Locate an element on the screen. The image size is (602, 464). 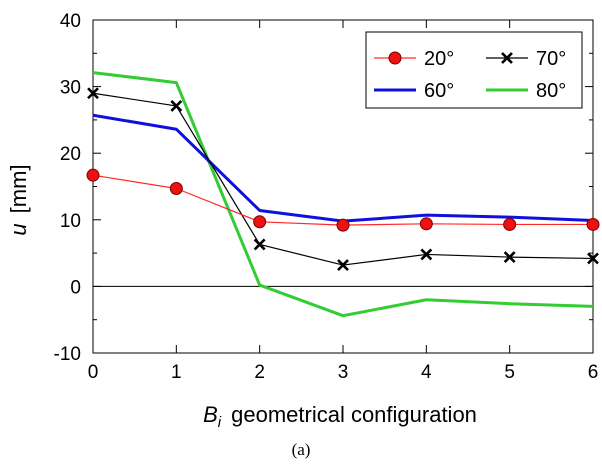
legend-box is located at coordinates (474, 70).